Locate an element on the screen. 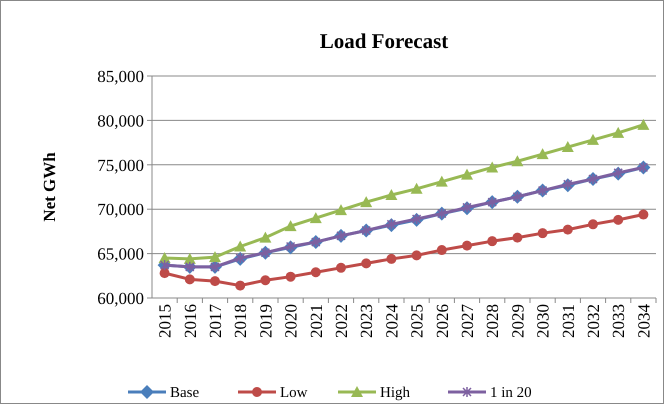  y-tick-label: 80,000 is located at coordinates (120, 120).